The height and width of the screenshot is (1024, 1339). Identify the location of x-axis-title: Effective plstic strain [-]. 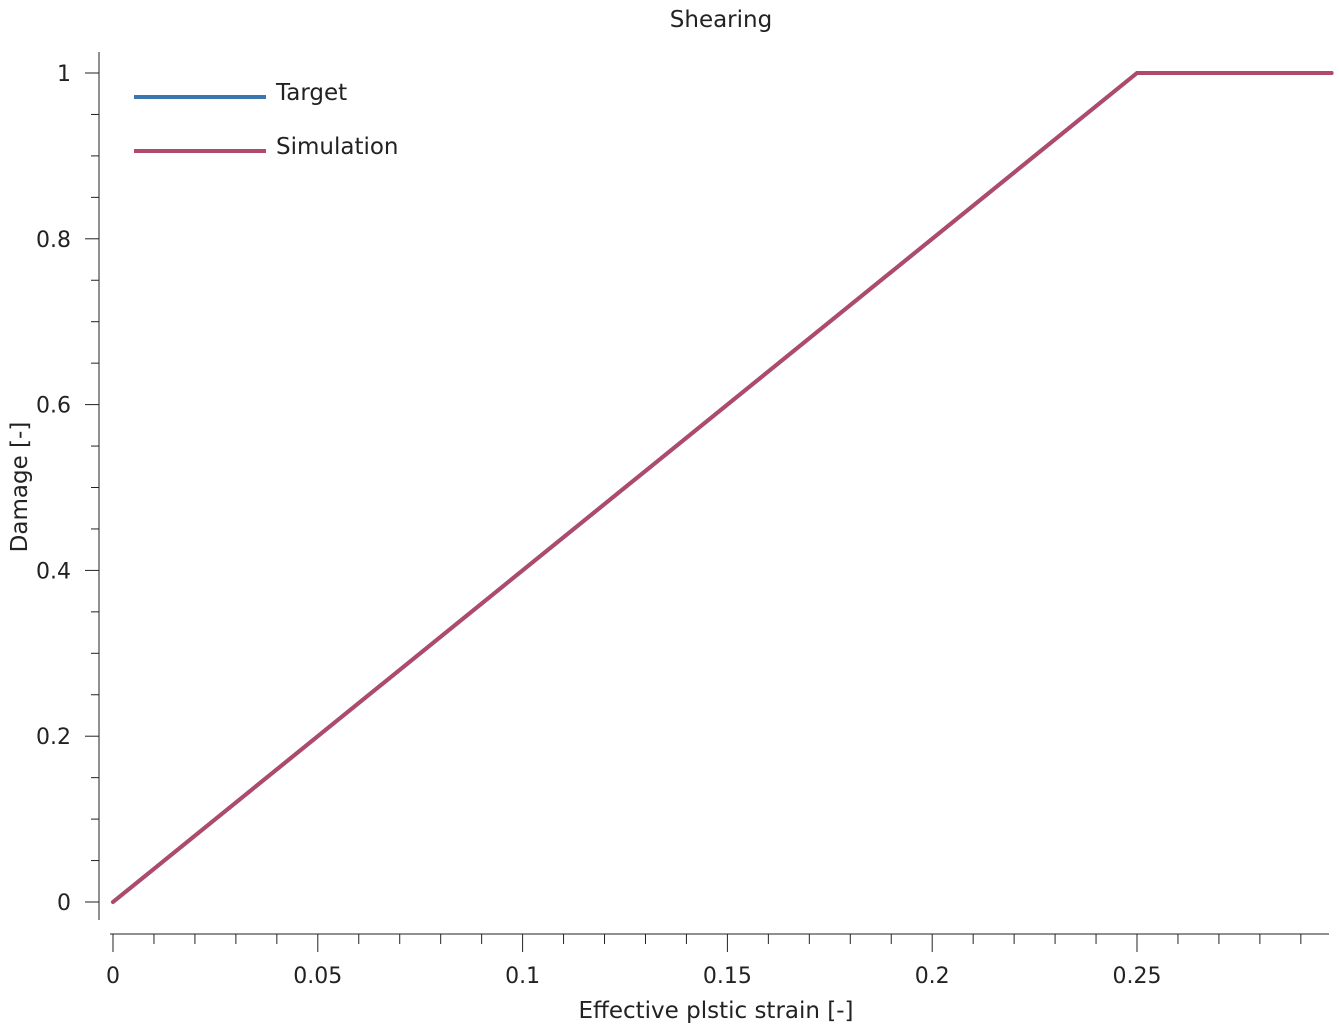
(715, 1011).